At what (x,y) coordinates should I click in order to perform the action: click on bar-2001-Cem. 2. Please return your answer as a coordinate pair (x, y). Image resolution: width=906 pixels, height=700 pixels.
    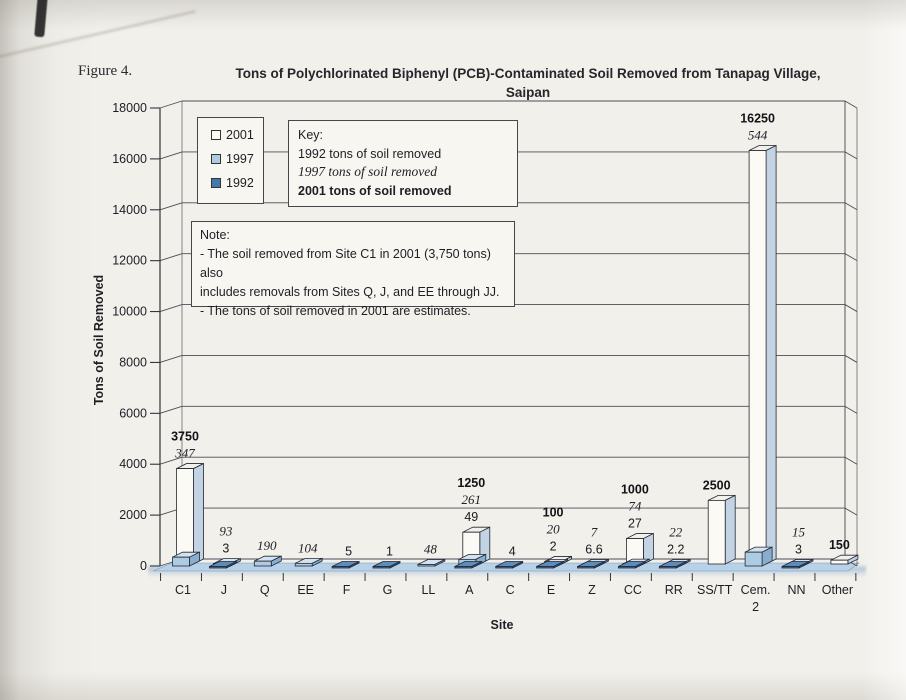
    Looking at the image, I should click on (757, 357).